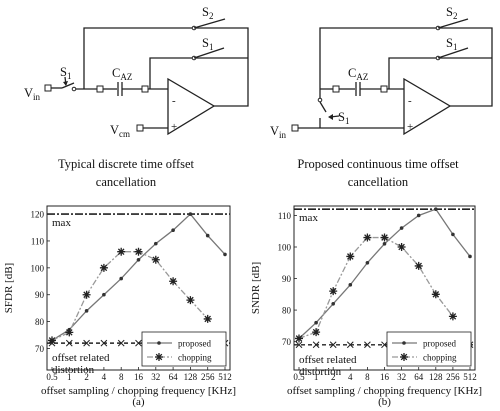 Image resolution: width=500 pixels, height=411 pixels. What do you see at coordinates (316, 377) in the screenshot?
I see `x-tick-label: 1` at bounding box center [316, 377].